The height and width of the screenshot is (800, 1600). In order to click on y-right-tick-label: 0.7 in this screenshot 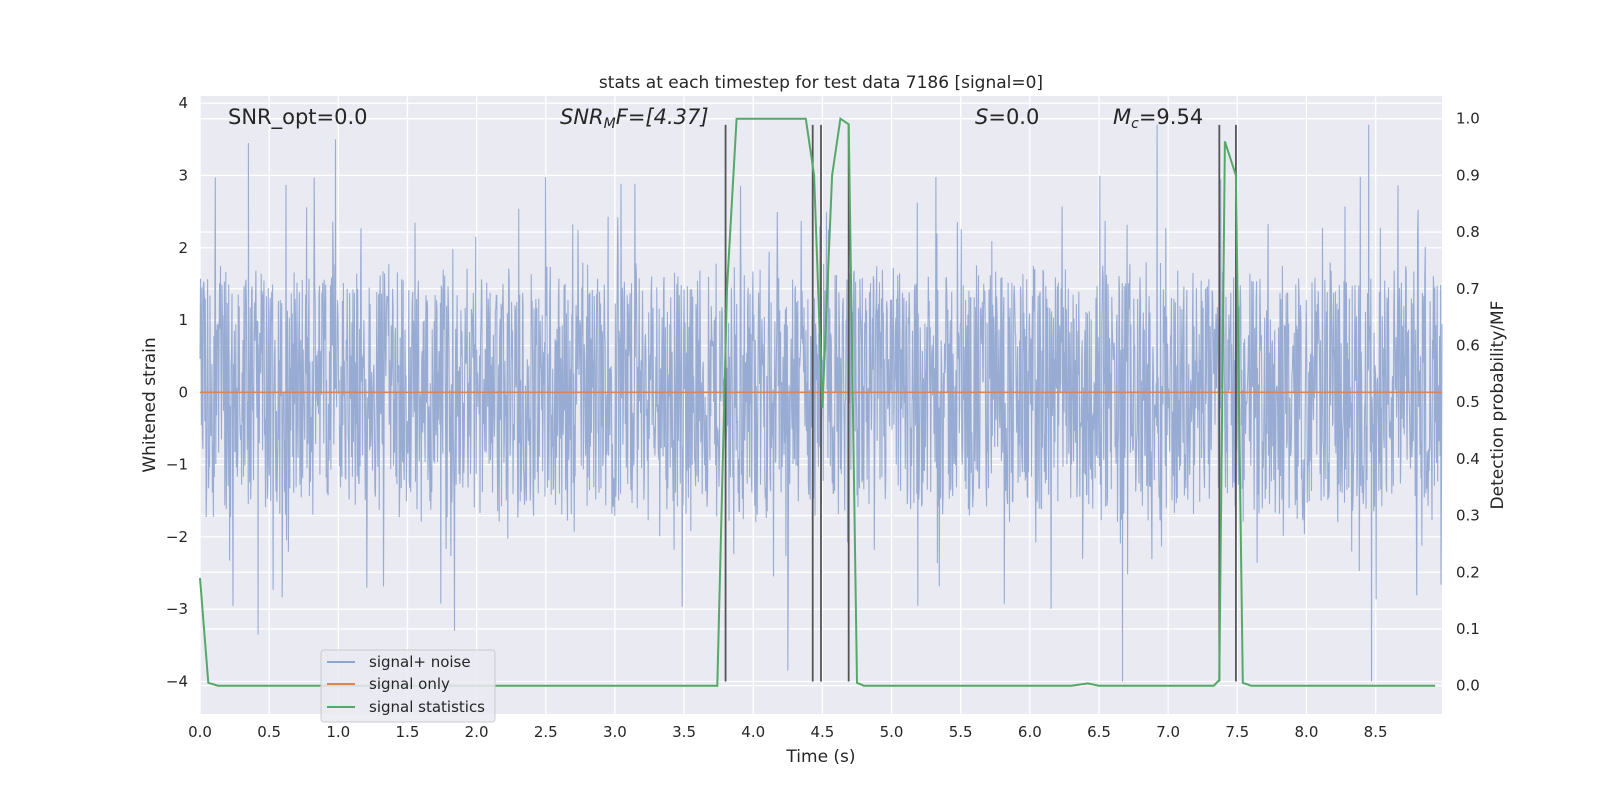, I will do `click(1468, 289)`.